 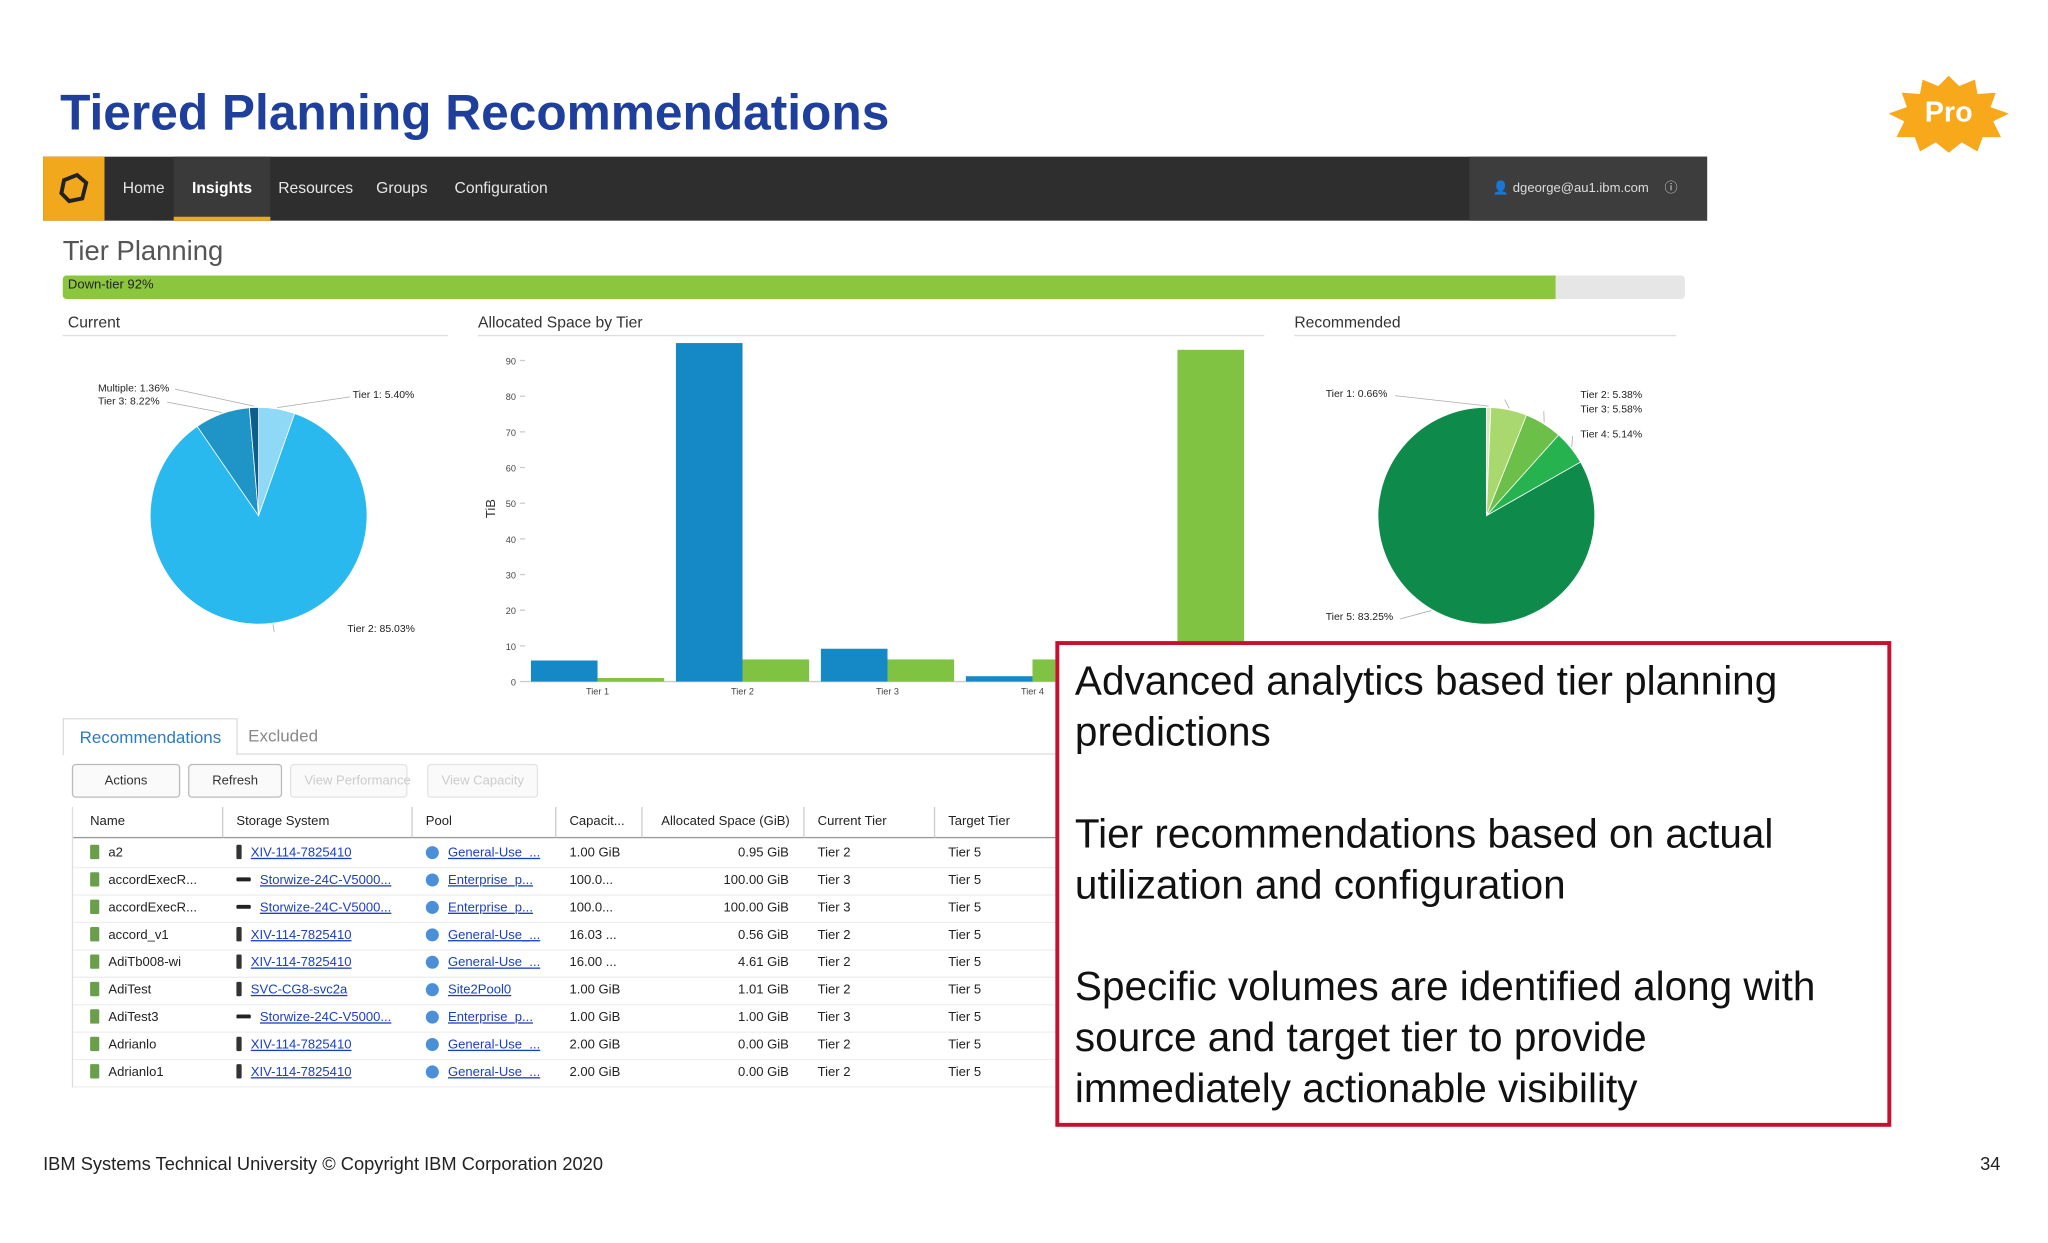 What do you see at coordinates (133, 389) in the screenshot?
I see `pie-label: Multiple: 1.36%` at bounding box center [133, 389].